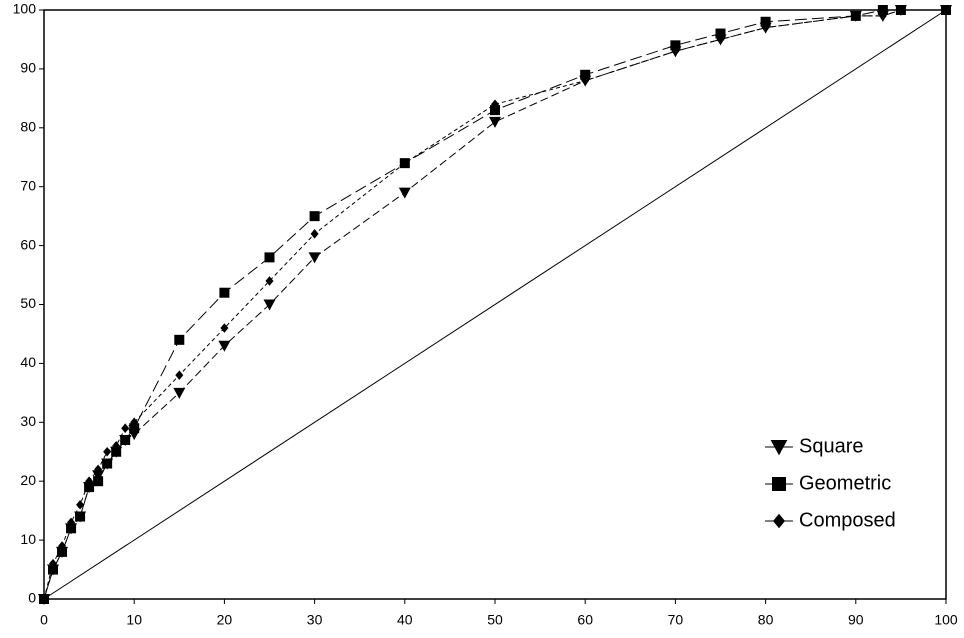 The height and width of the screenshot is (638, 964). I want to click on y-tick-label: 40, so click(28, 362).